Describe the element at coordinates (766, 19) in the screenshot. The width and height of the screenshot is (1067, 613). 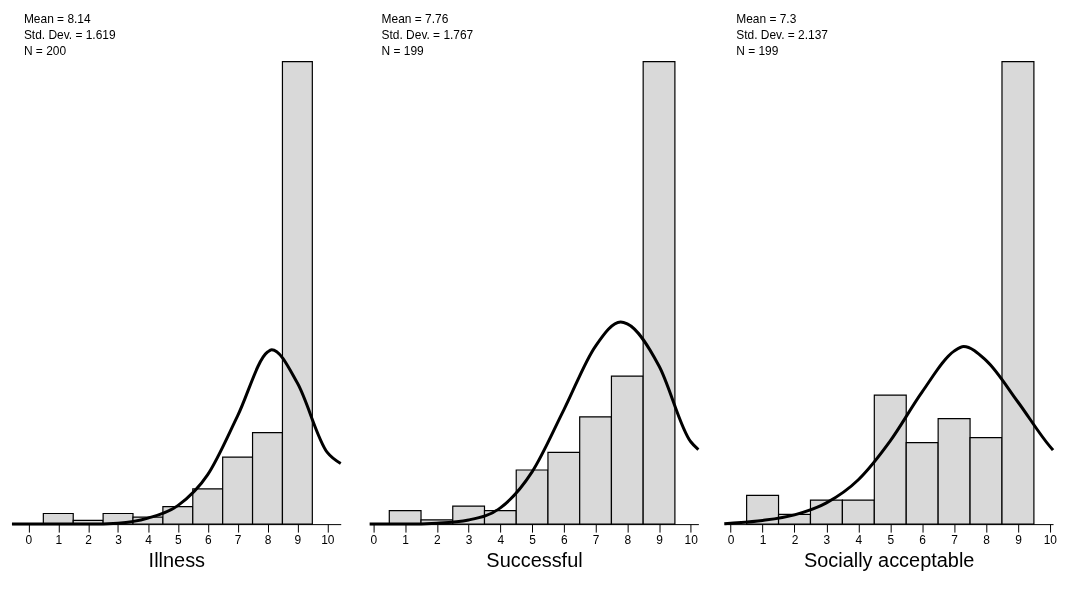
I see `text: Mean = 7.3` at that location.